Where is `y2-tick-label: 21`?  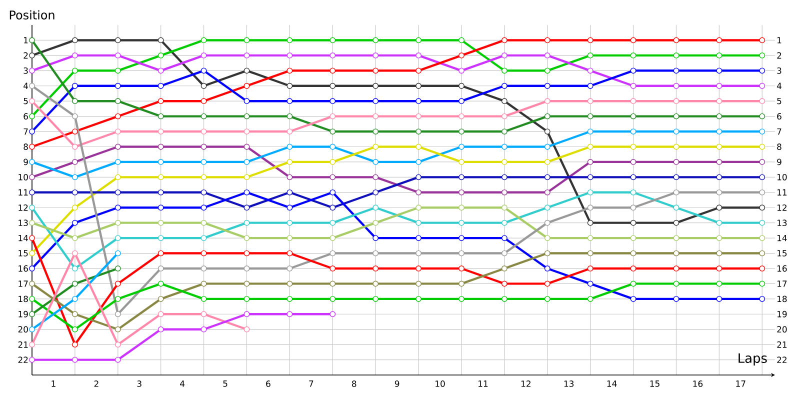
y2-tick-label: 21 is located at coordinates (782, 344).